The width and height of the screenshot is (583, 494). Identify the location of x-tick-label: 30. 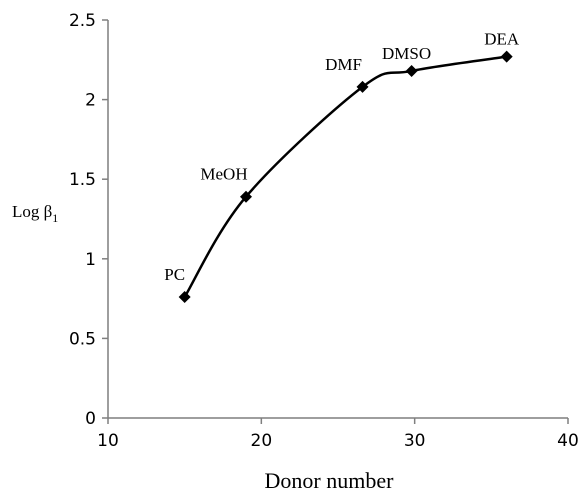
(415, 441).